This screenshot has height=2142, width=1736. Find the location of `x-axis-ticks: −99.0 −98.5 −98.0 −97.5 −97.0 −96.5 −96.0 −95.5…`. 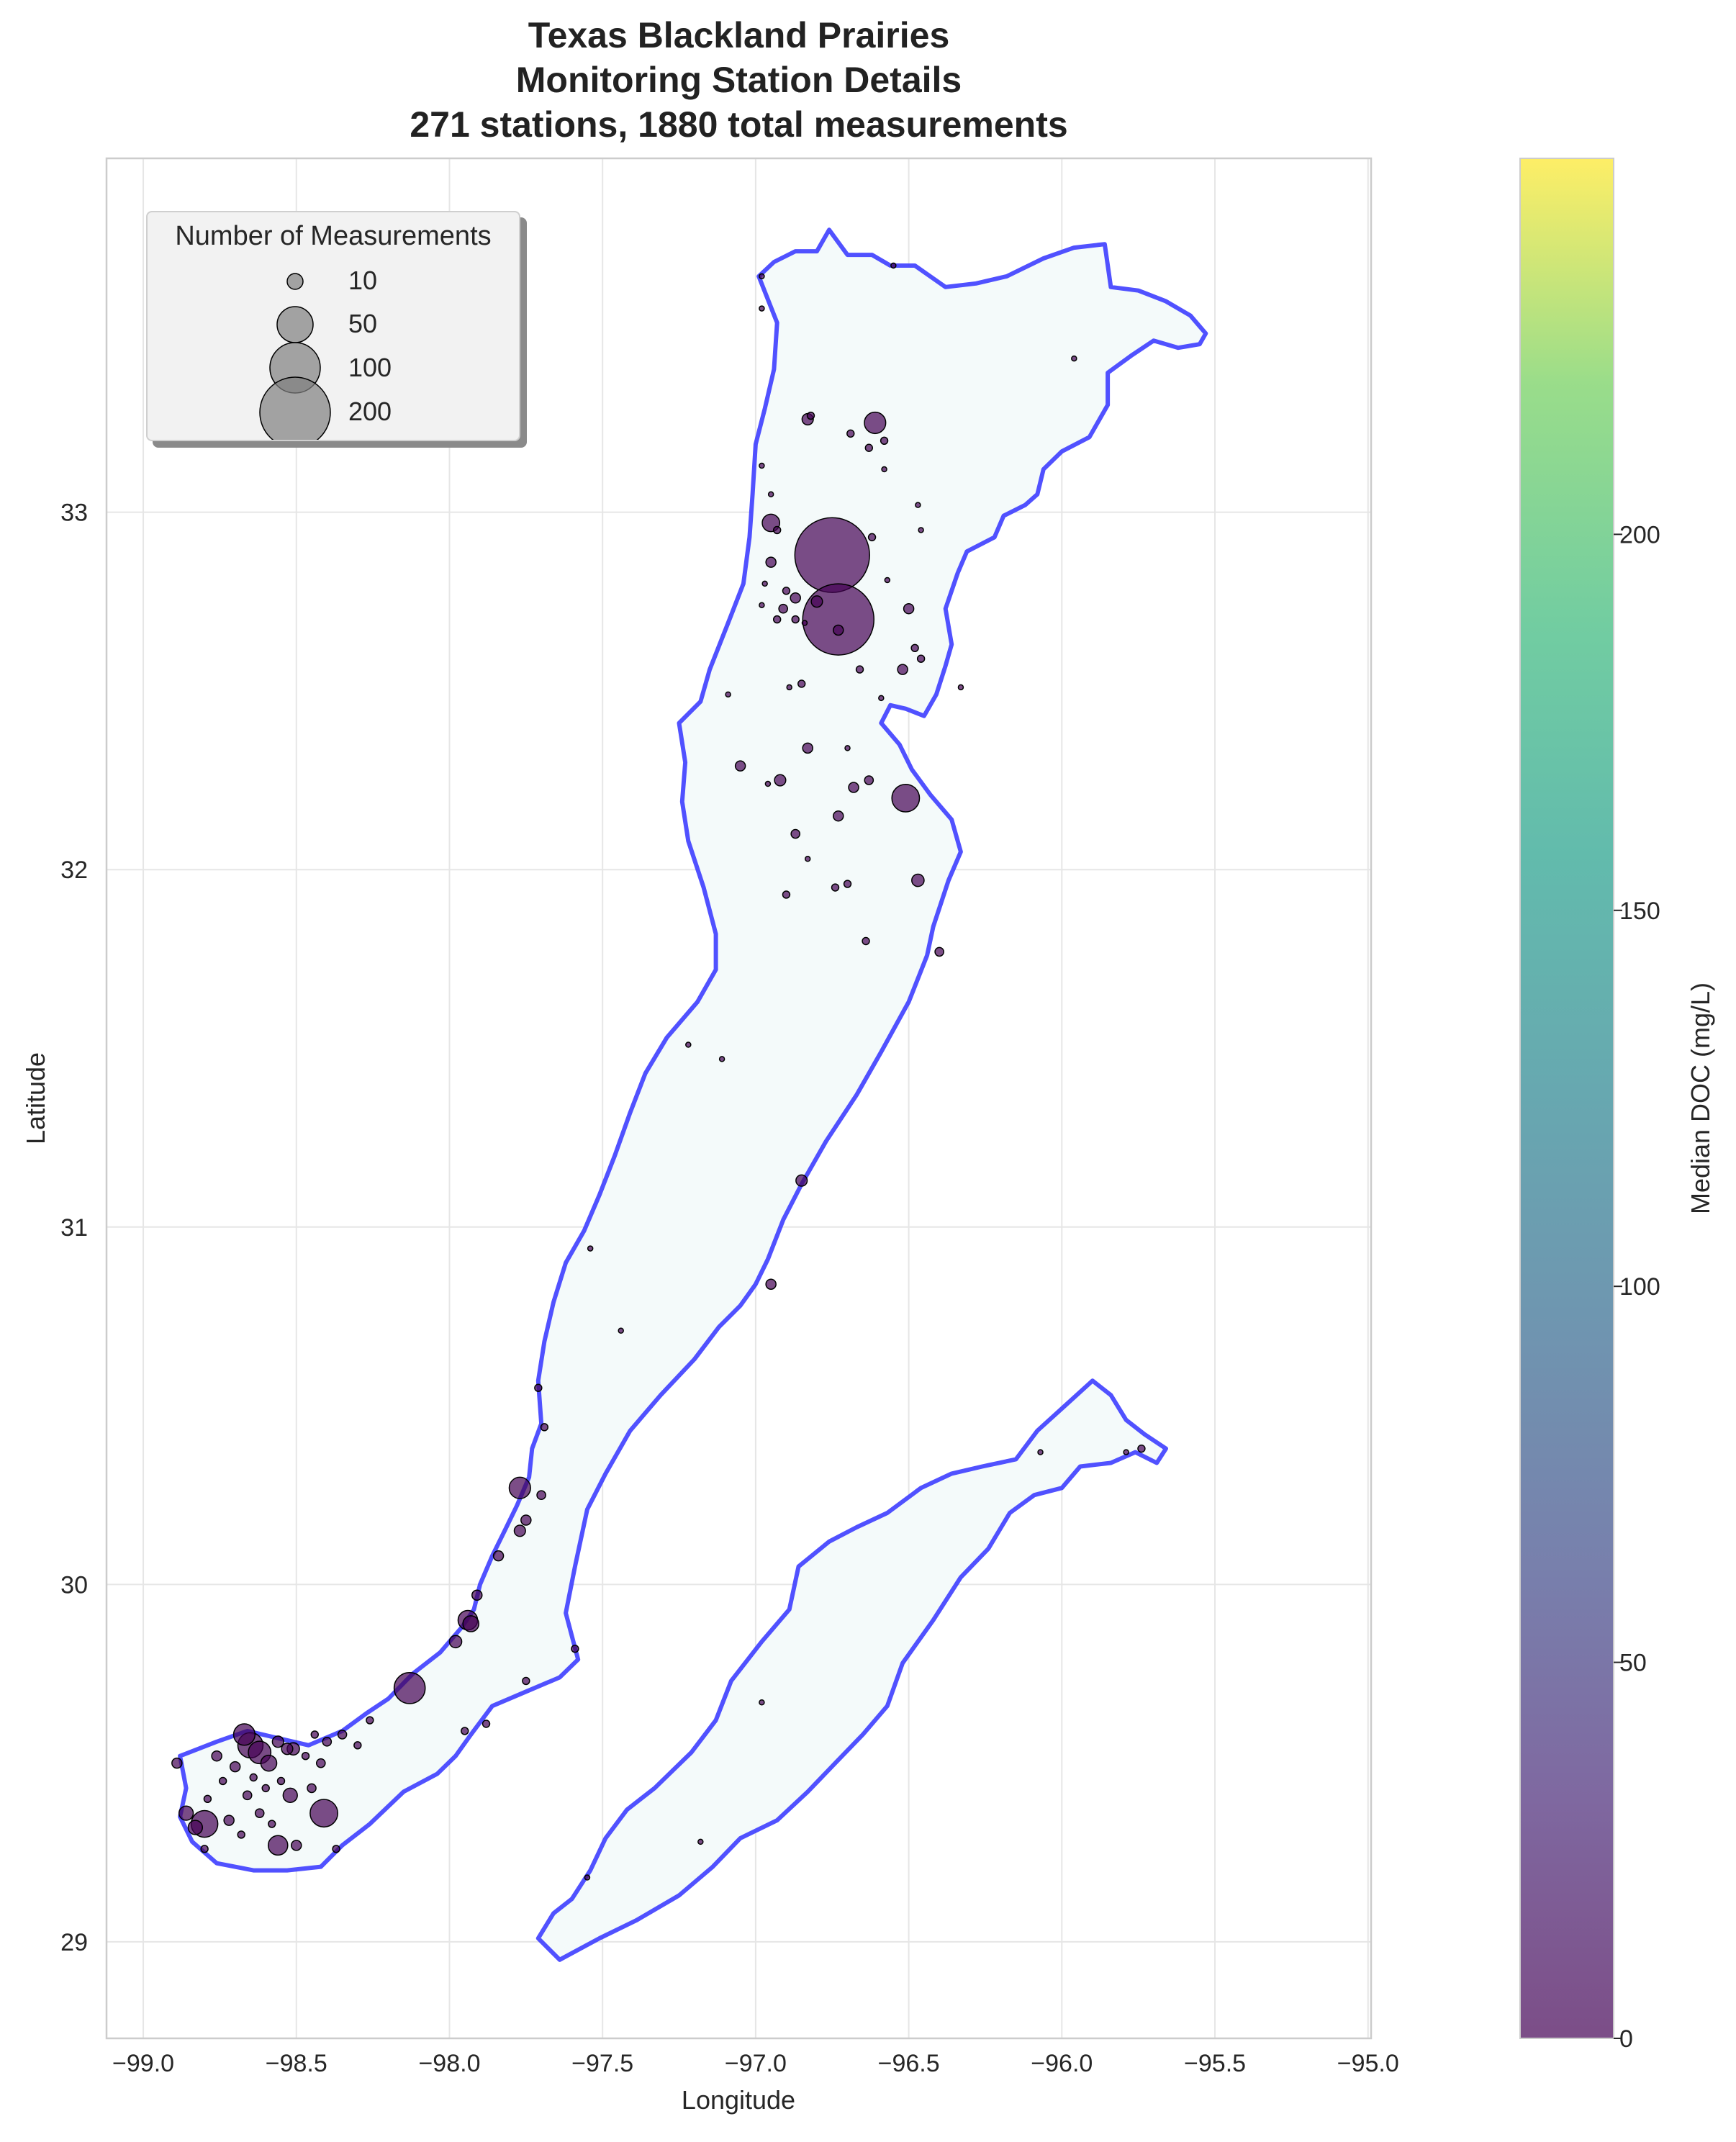

x-axis-ticks: −99.0 −98.5 −98.0 −97.5 −97.0 −96.5 −96.0 −95.5… is located at coordinates (755, 2063).